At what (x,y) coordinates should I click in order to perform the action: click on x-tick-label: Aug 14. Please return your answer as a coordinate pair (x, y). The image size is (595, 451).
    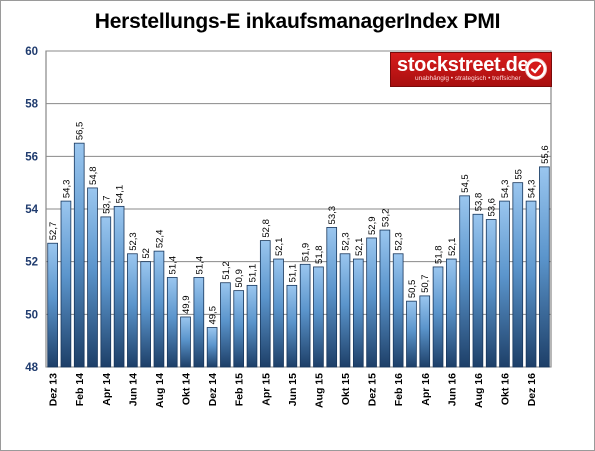
    Looking at the image, I should click on (160, 390).